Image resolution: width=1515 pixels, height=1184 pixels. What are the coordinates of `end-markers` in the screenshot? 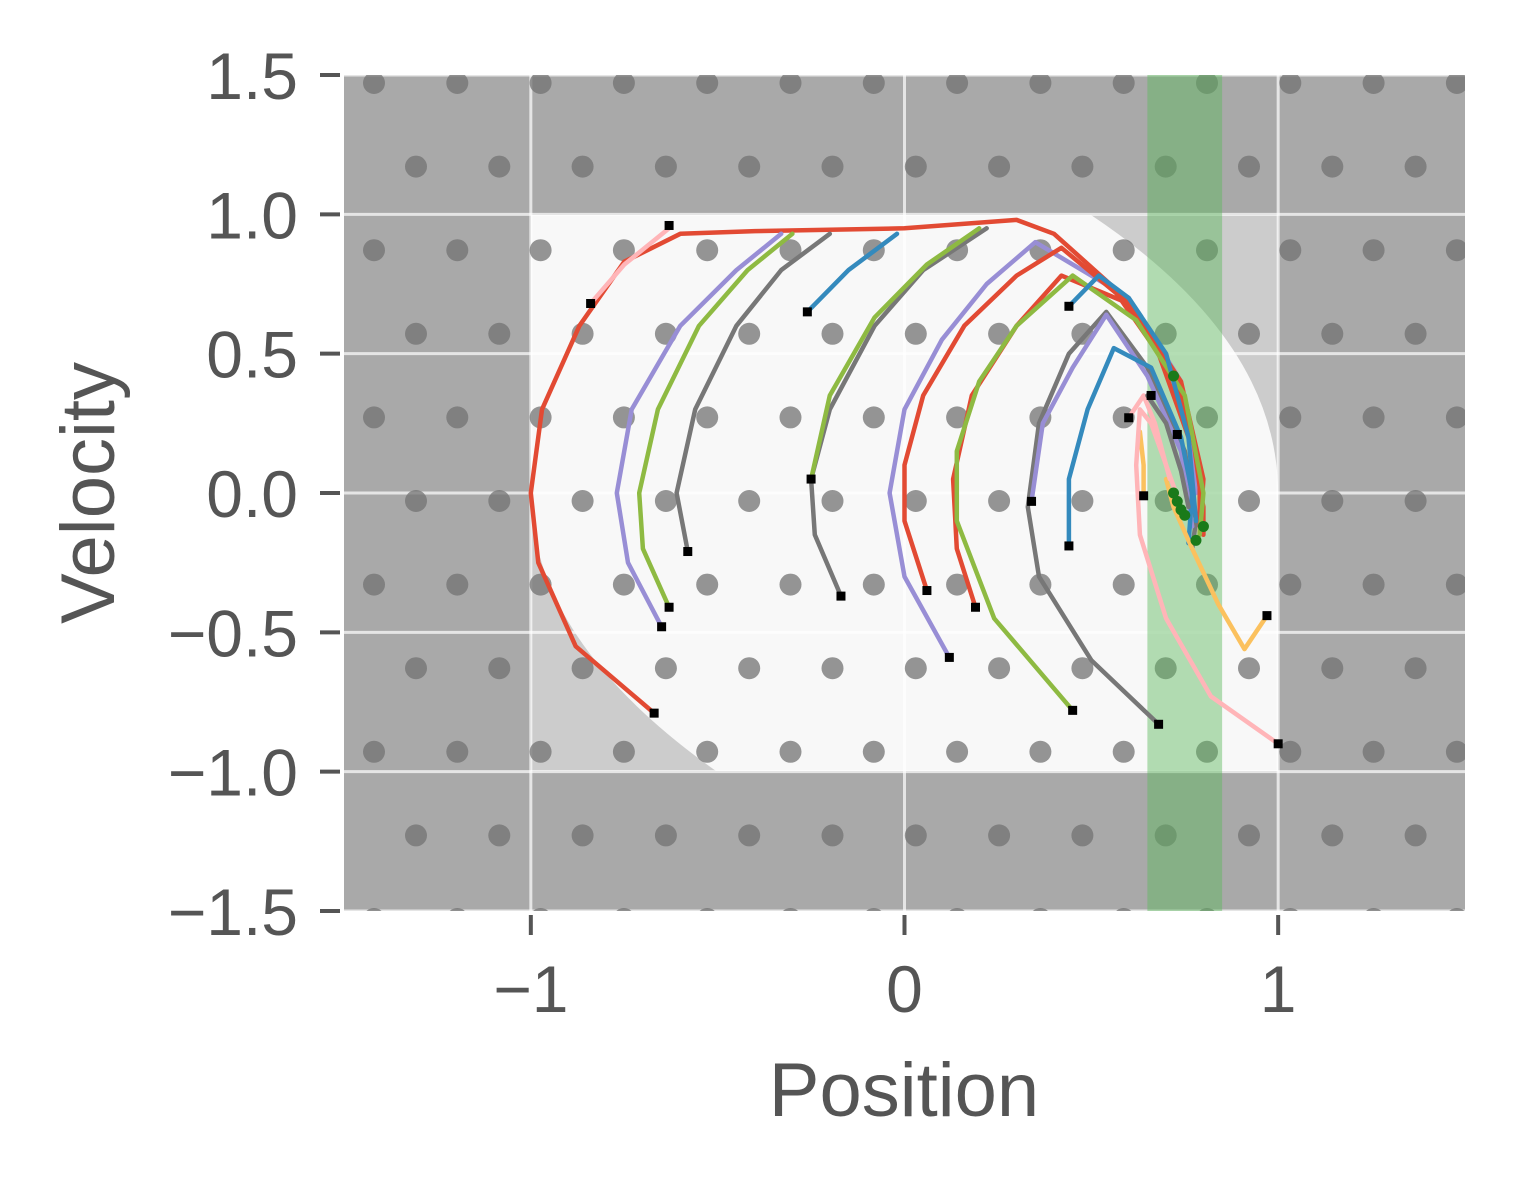 It's located at (1188, 458).